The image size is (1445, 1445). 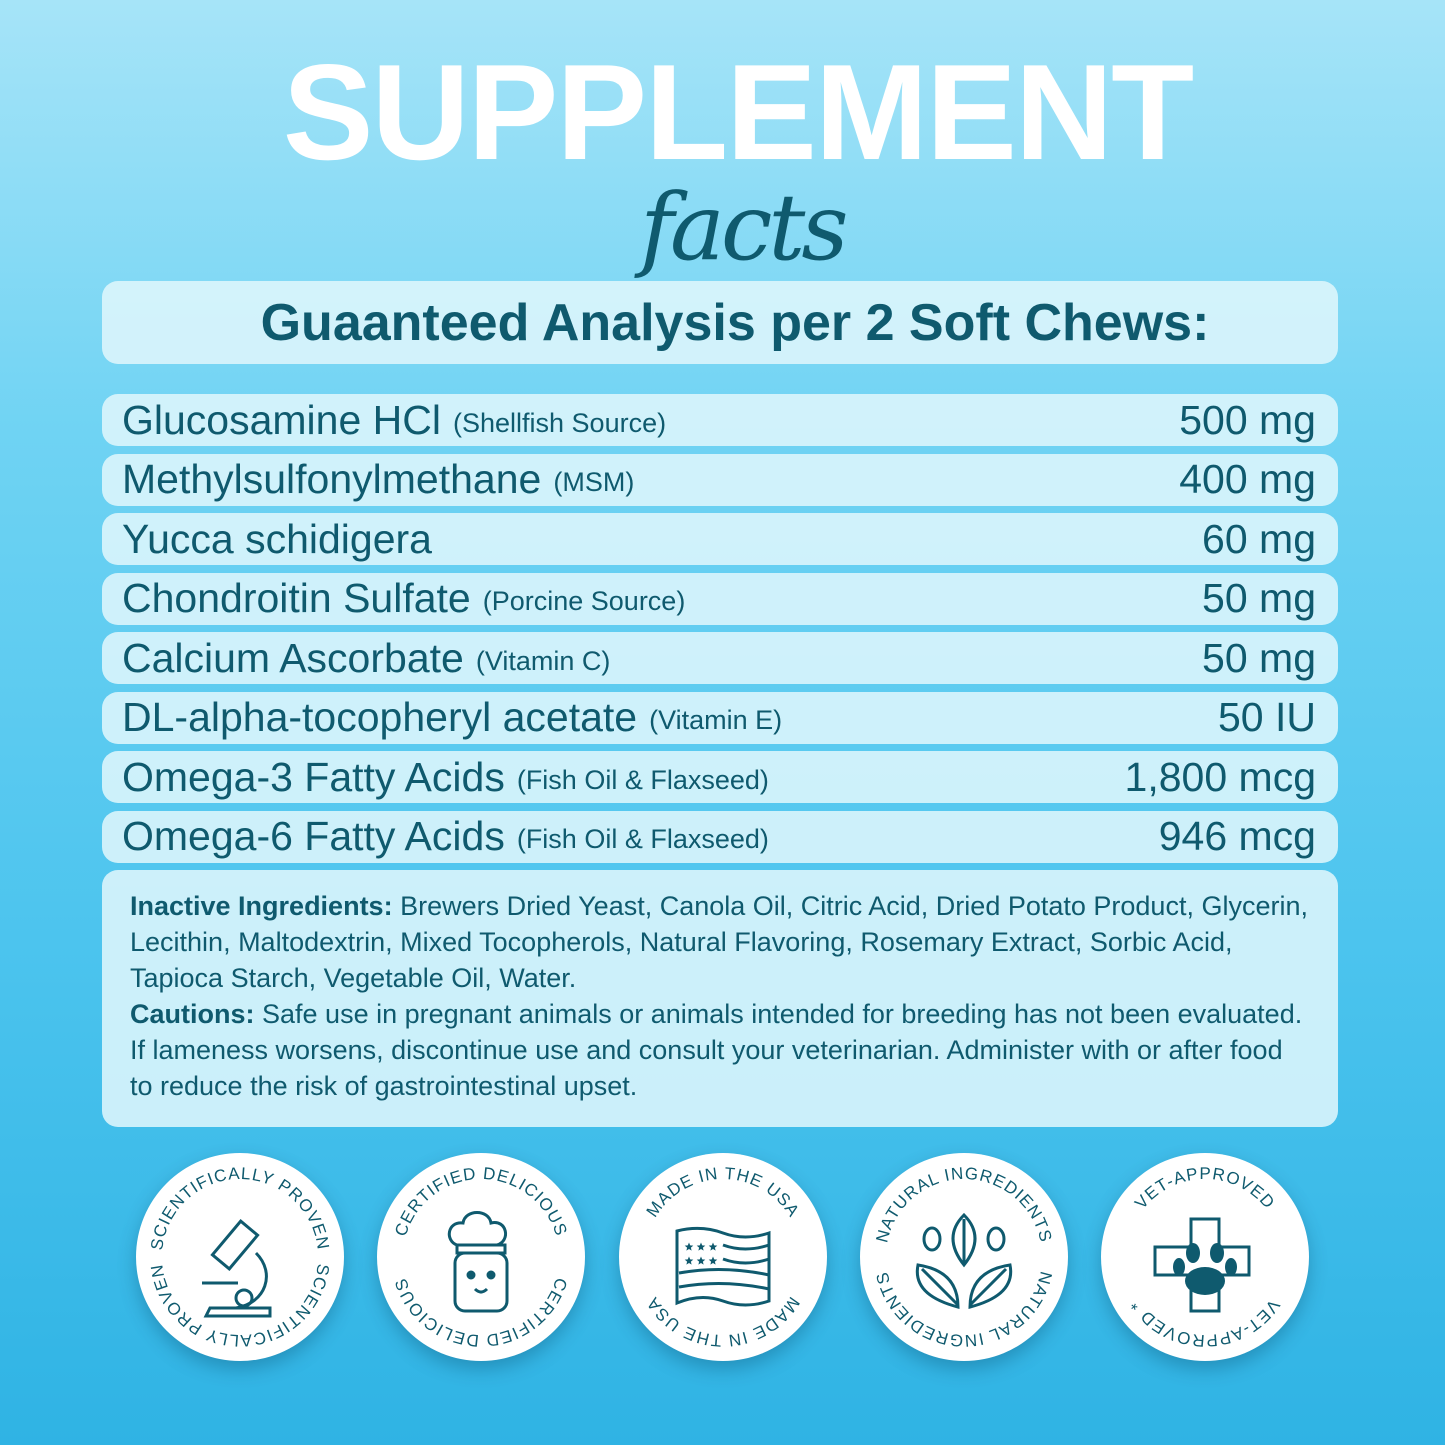 I want to click on ingredient-name: DL-alpha-tocopheryl acetate, so click(x=380, y=717).